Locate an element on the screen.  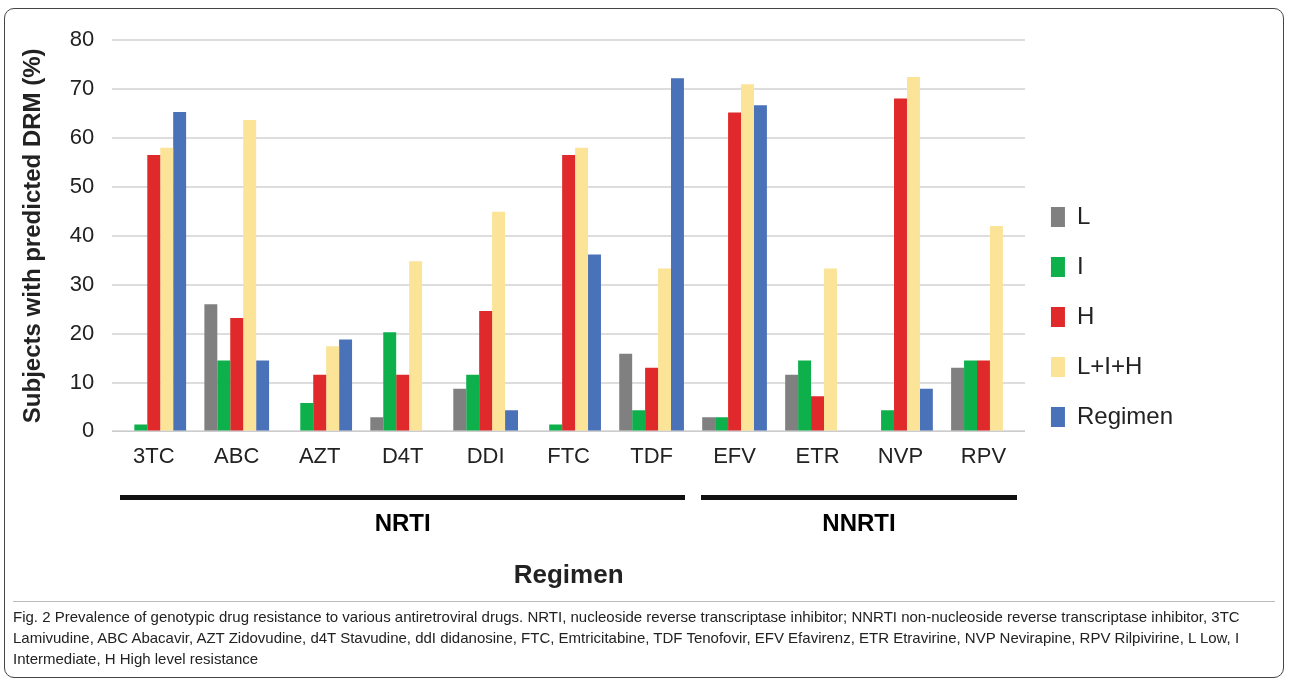
x-tick-label: FTC is located at coordinates (569, 455).